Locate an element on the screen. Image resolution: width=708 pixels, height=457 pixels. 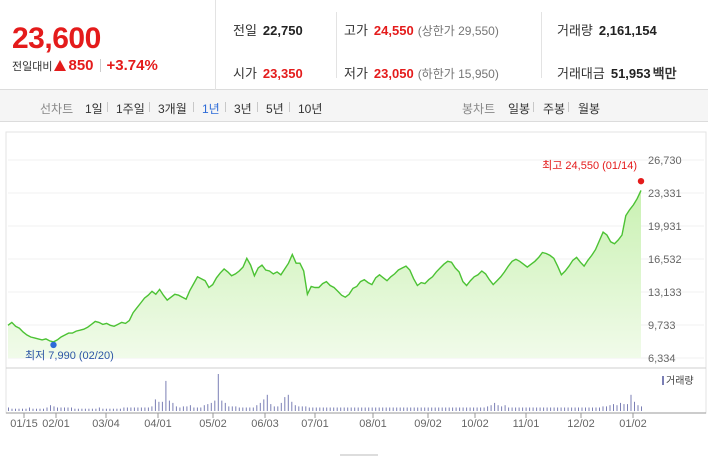
tab-daily-candle: 일봉 is located at coordinates (519, 109).